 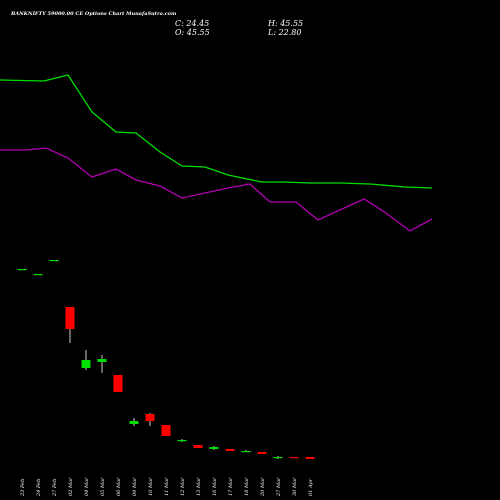 I want to click on x-tick-label: 20 Mar, so click(x=263, y=487).